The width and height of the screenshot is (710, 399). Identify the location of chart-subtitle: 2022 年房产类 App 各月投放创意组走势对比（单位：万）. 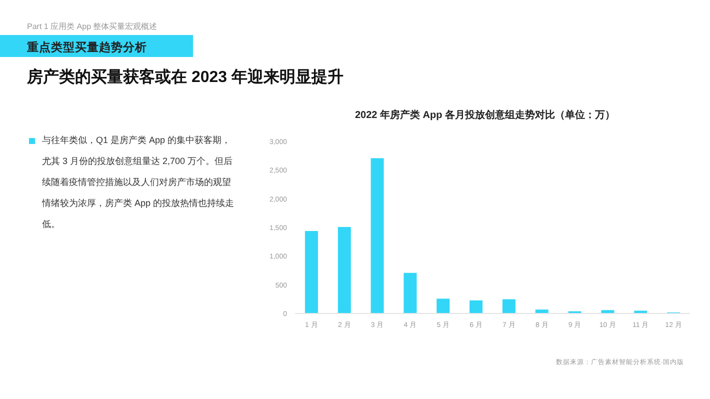
(485, 115).